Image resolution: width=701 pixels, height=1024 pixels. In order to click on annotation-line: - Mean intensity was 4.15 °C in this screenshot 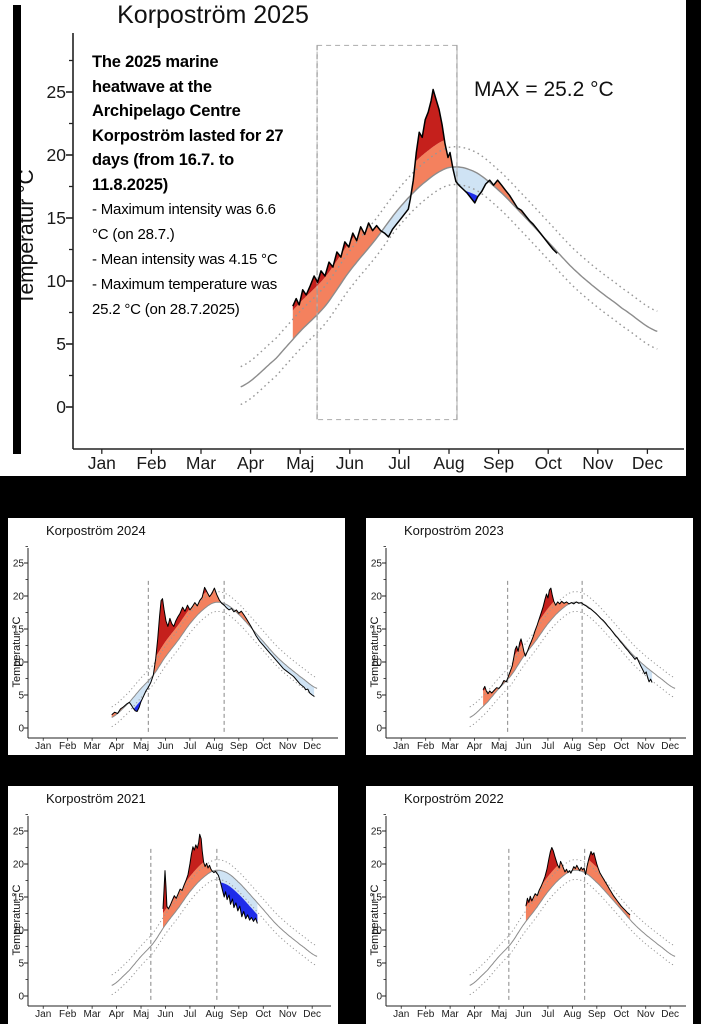, I will do `click(185, 259)`.